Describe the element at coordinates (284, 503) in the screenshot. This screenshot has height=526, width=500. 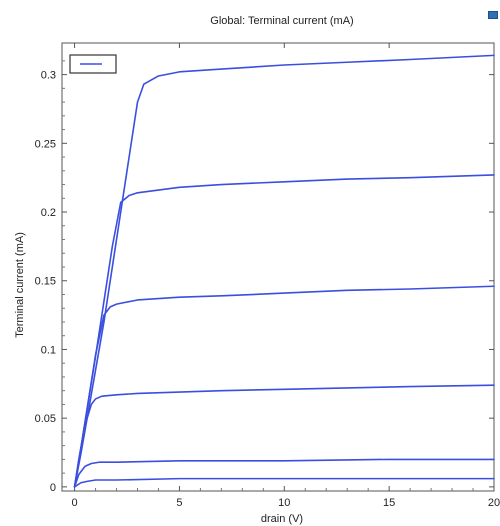
I see `x-tick-label: 10` at that location.